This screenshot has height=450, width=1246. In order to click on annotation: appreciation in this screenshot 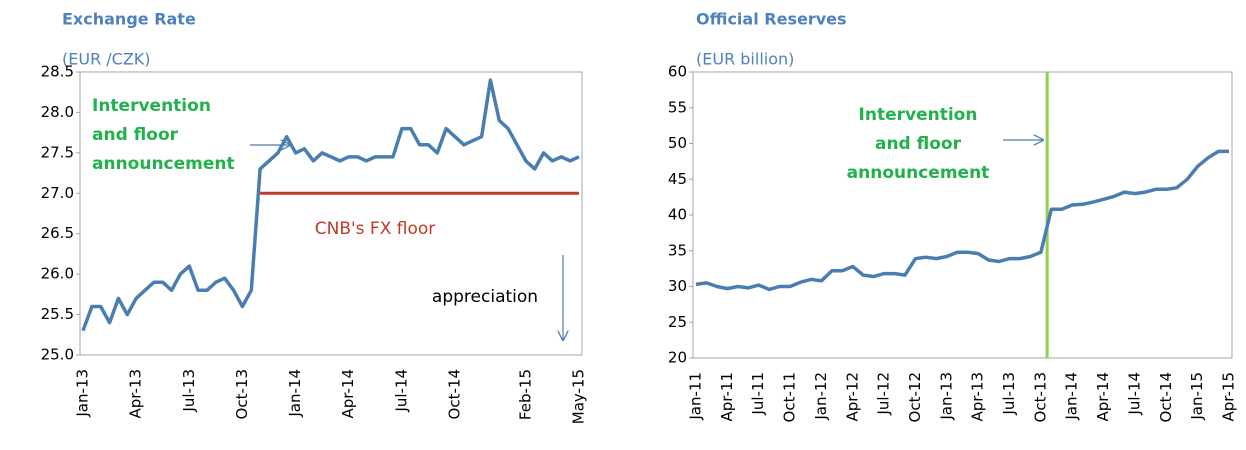, I will do `click(485, 297)`.